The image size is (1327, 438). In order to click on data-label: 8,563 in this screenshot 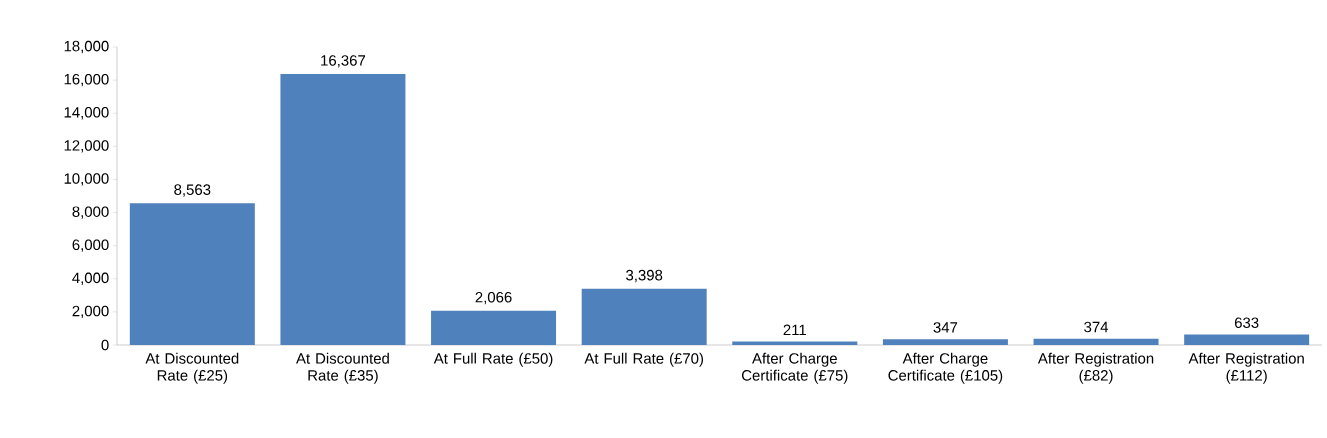, I will do `click(192, 190)`.